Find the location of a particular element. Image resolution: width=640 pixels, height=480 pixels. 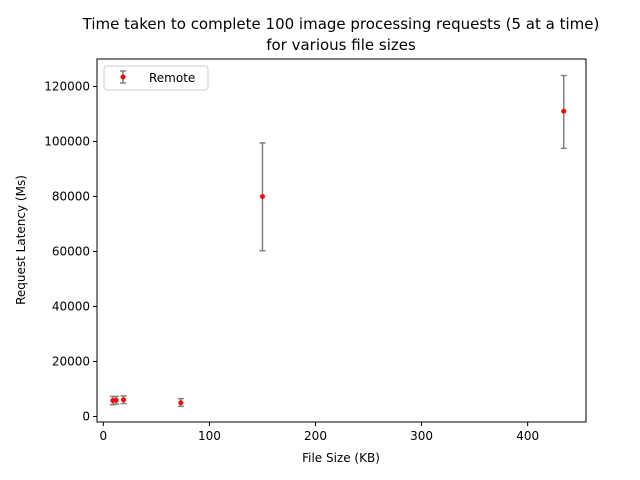

x-axis-label: File Size (KB) is located at coordinates (341, 458).